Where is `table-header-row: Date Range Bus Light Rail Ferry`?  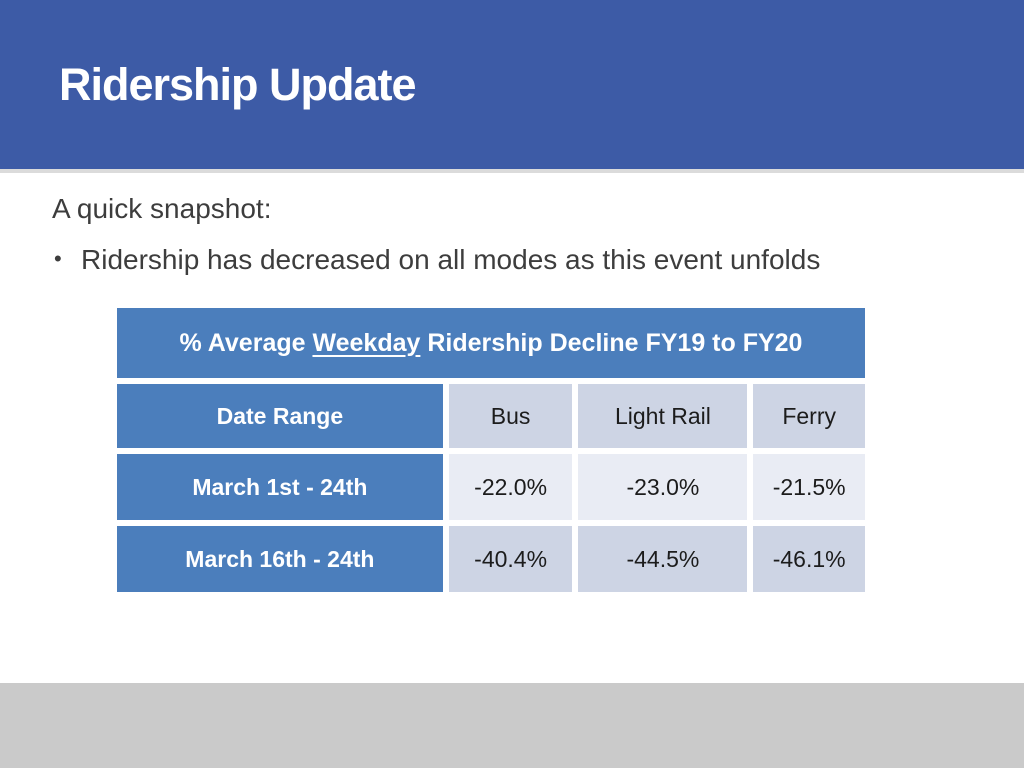 table-header-row: Date Range Bus Light Rail Ferry is located at coordinates (491, 416).